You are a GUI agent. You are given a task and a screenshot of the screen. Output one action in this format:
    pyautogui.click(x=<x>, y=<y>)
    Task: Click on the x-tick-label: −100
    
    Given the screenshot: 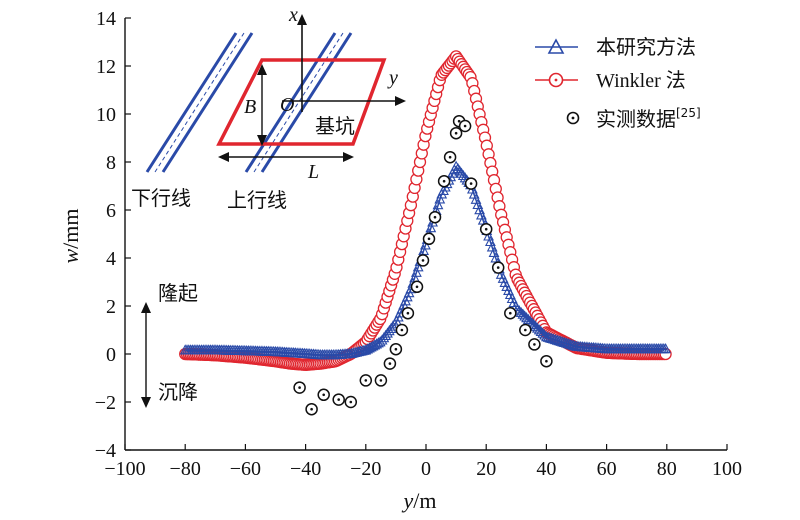 What is the action you would take?
    pyautogui.click(x=124, y=469)
    